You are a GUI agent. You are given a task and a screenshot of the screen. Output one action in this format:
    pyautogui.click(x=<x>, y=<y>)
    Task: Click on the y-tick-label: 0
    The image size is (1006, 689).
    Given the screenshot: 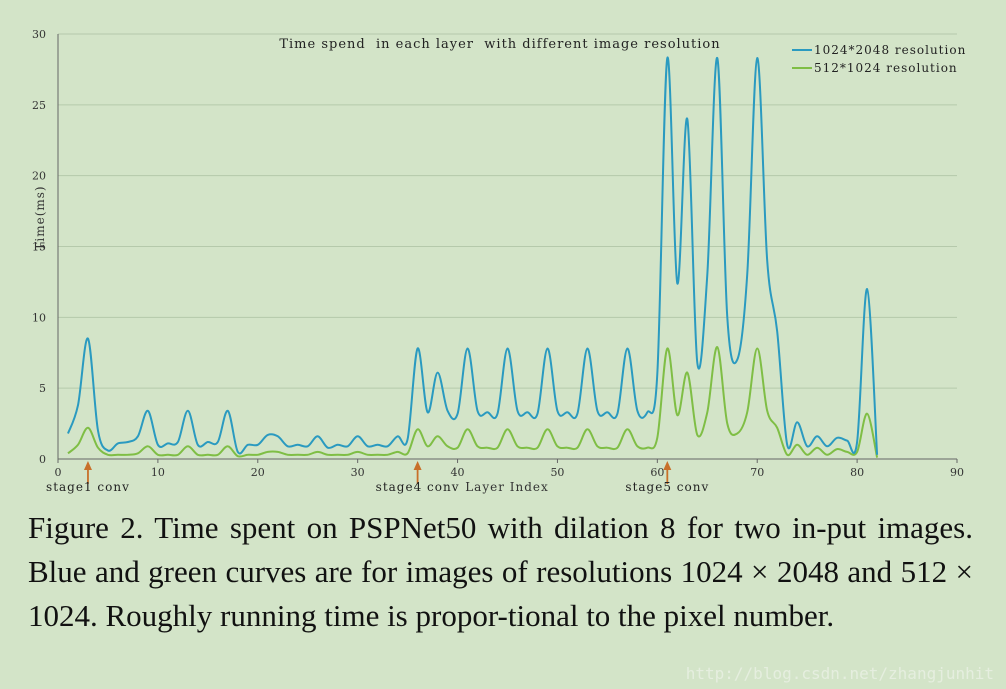 What is the action you would take?
    pyautogui.click(x=42, y=459)
    